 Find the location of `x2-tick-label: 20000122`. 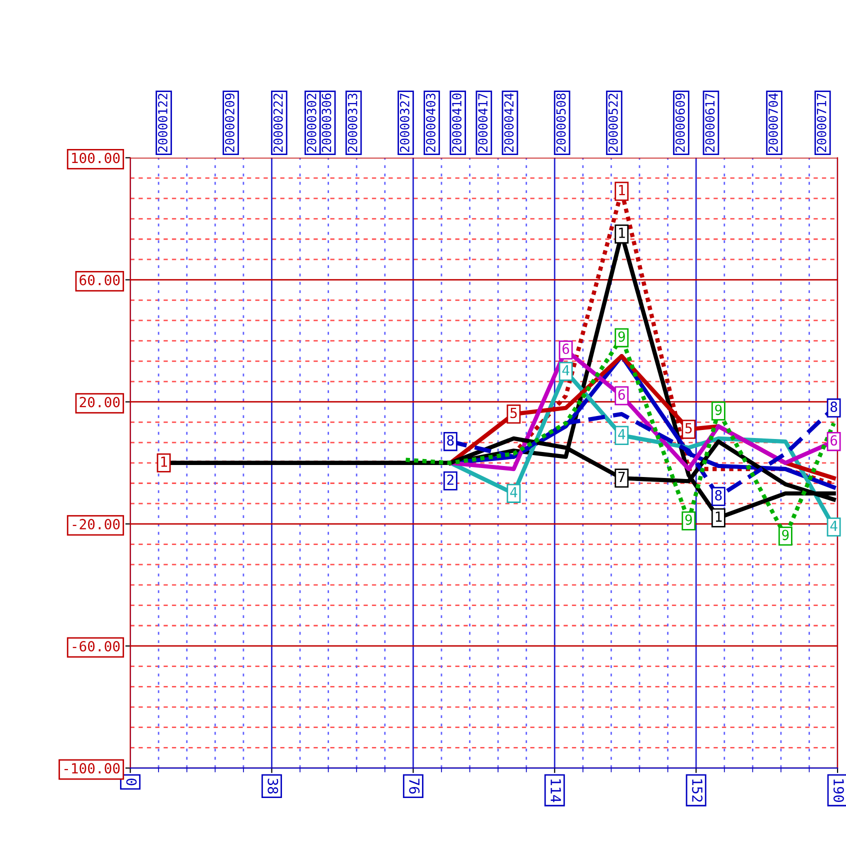

x2-tick-label: 20000122 is located at coordinates (163, 123).